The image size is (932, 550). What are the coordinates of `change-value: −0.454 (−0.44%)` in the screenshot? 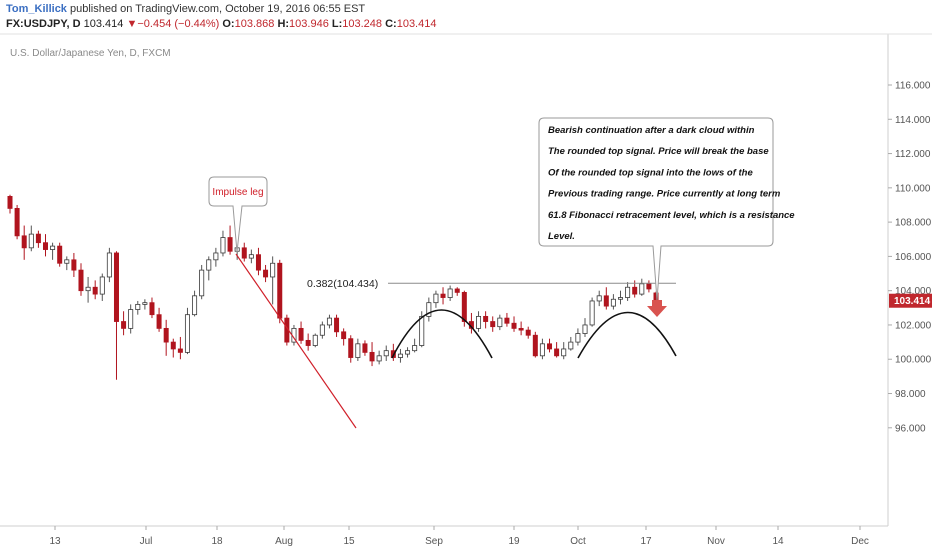 It's located at (178, 24).